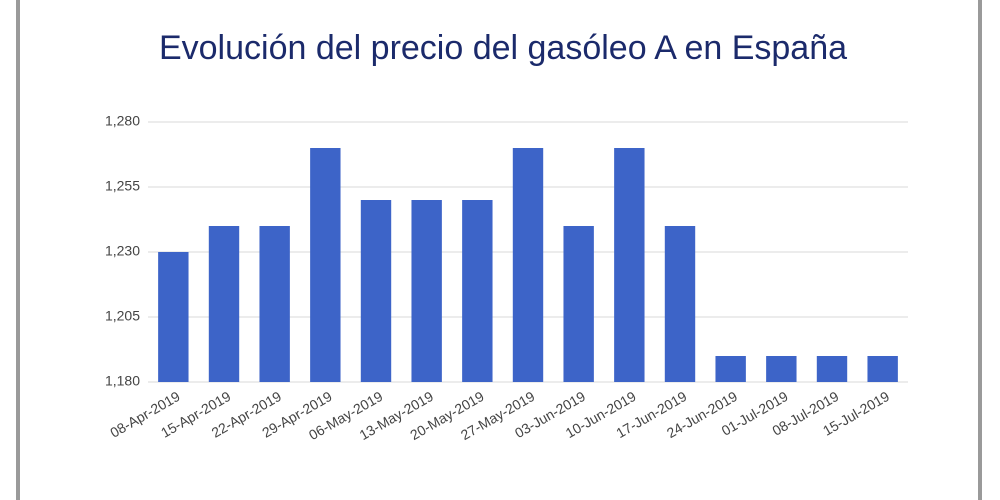  I want to click on y-tick-label: 1,255, so click(122, 186).